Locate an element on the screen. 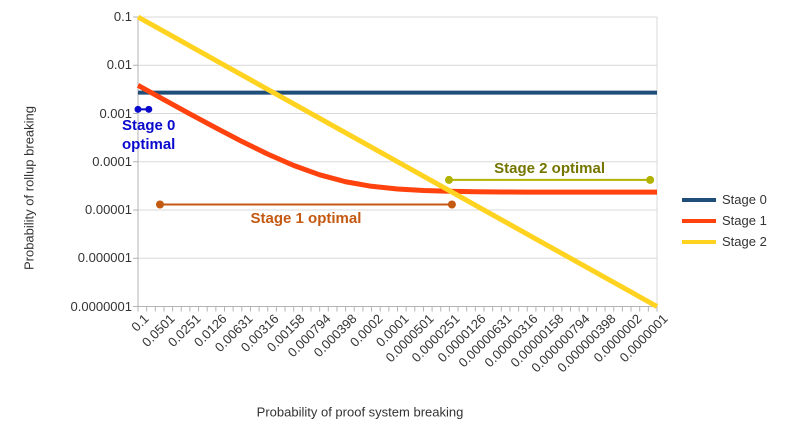 Image resolution: width=787 pixels, height=443 pixels. legend-item-stage-1: Stage 1 is located at coordinates (724, 220).